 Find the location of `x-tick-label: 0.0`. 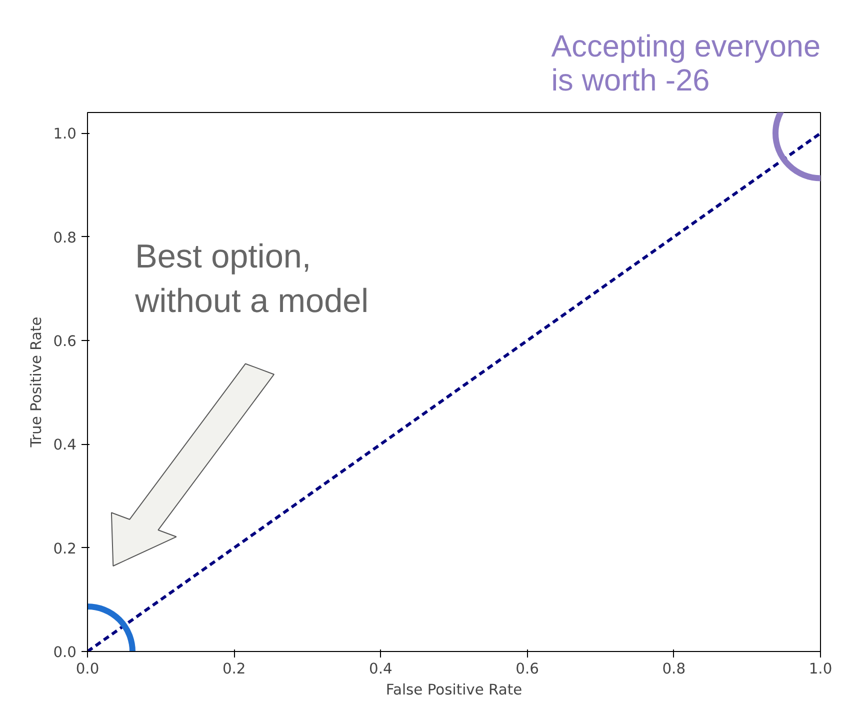

x-tick-label: 0.0 is located at coordinates (88, 669).